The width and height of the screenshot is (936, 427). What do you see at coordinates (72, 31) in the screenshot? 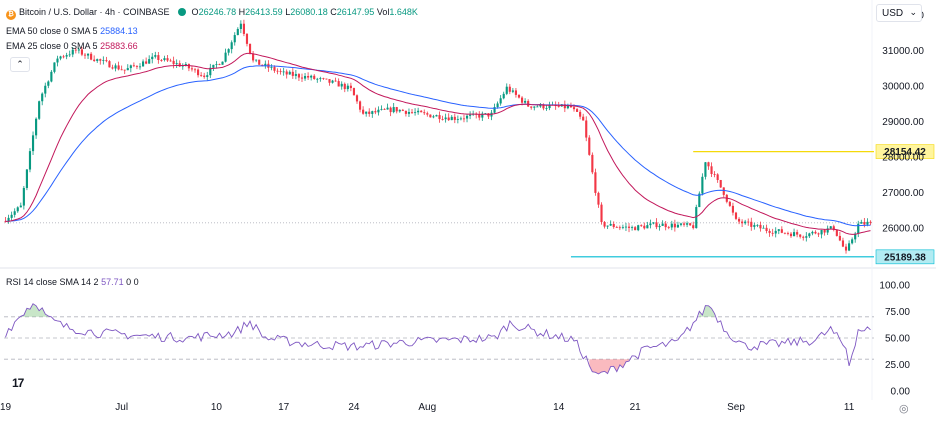
I see `ema50-legend: EMA 50 close 0 SMA 5 25884.13` at bounding box center [72, 31].